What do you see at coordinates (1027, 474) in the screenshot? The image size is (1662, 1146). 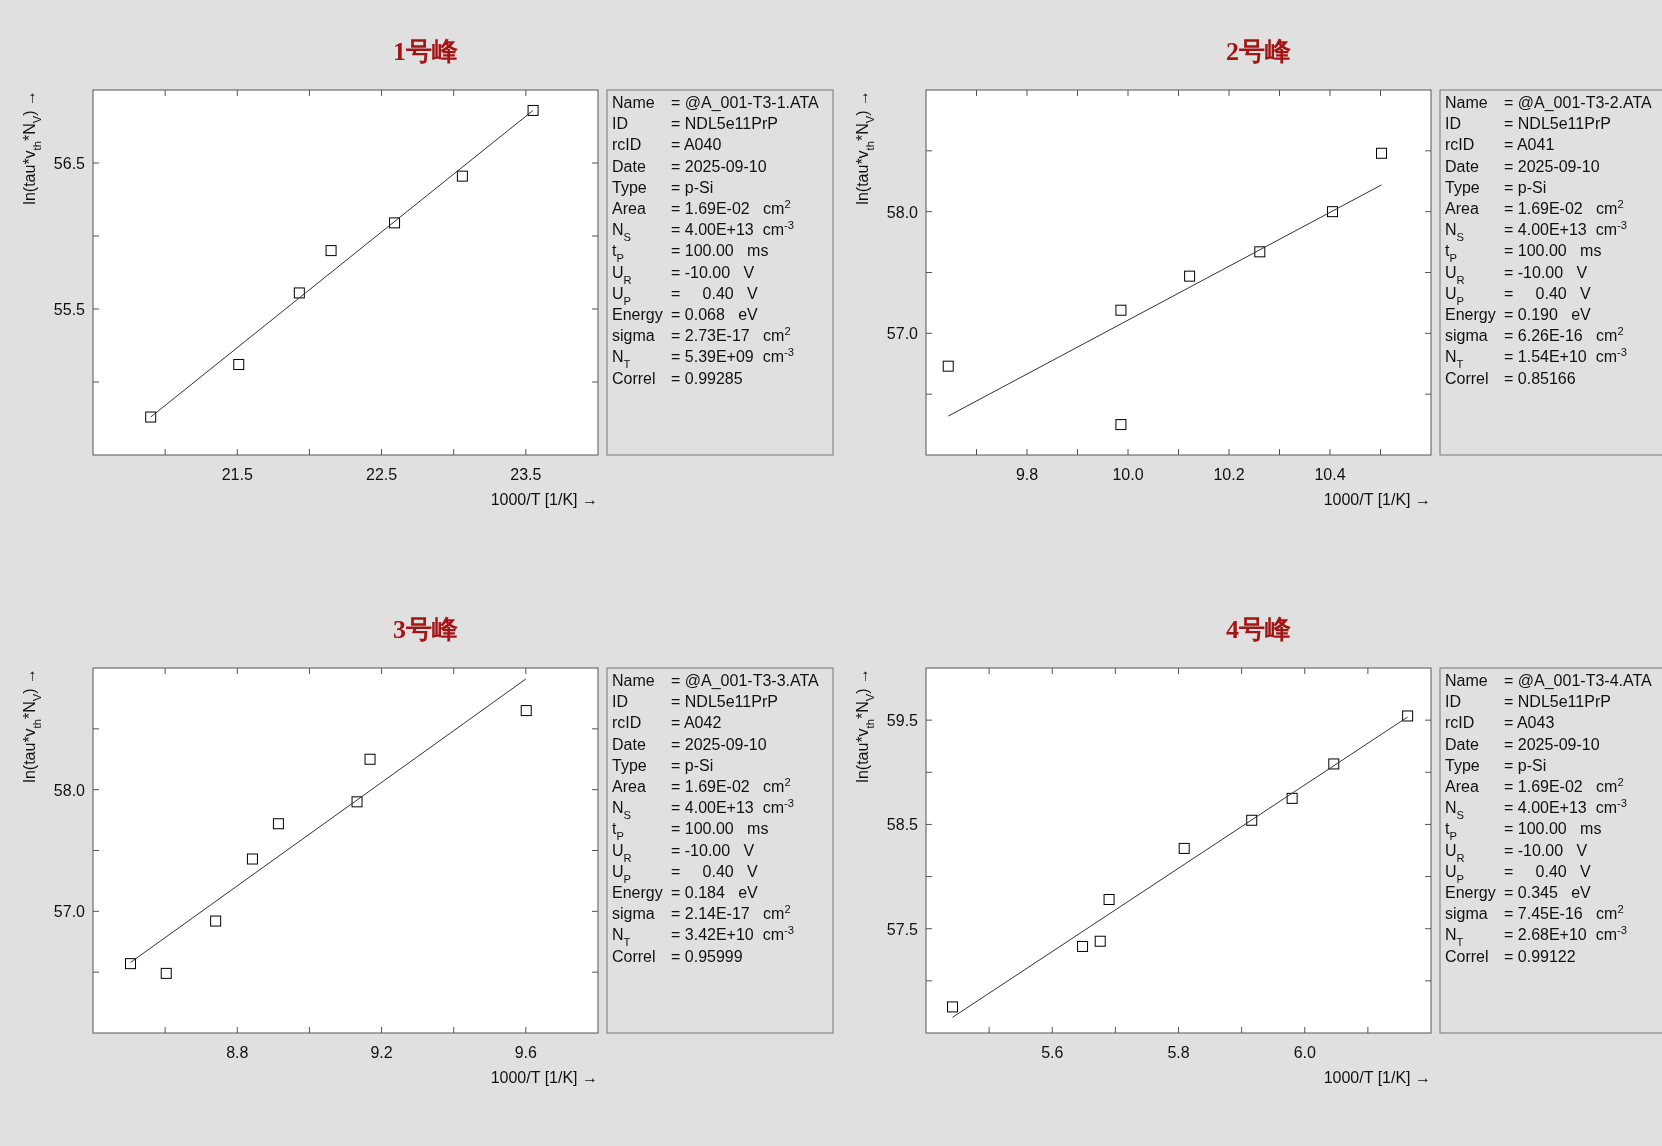 I see `x-tick-label: 9.8` at bounding box center [1027, 474].